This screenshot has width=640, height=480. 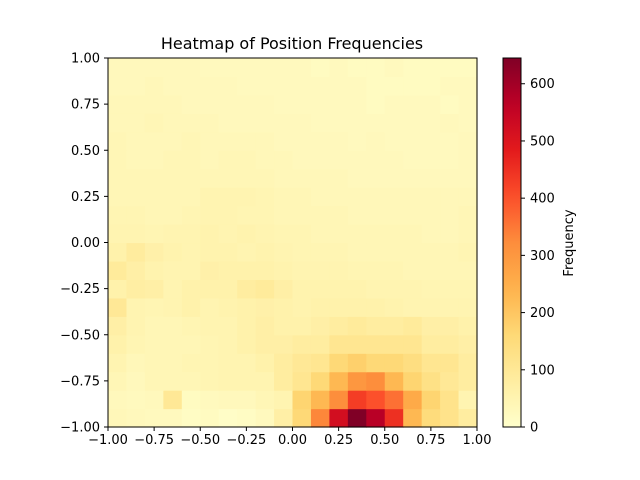 What do you see at coordinates (542, 370) in the screenshot?
I see `colorbar-tick-label: 100` at bounding box center [542, 370].